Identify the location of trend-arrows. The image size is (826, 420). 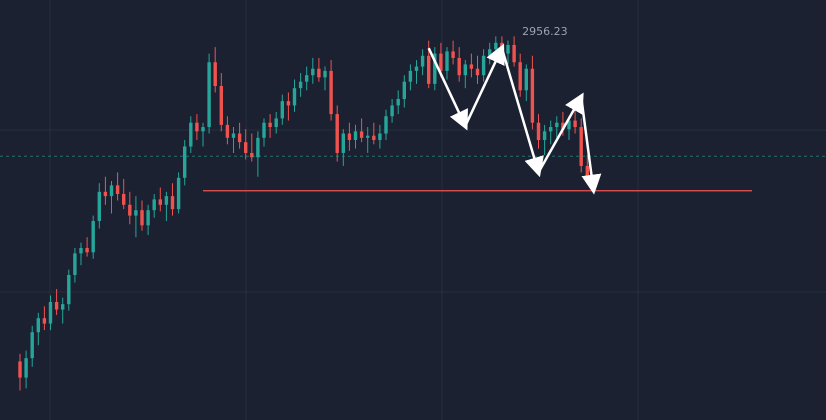
(514, 119).